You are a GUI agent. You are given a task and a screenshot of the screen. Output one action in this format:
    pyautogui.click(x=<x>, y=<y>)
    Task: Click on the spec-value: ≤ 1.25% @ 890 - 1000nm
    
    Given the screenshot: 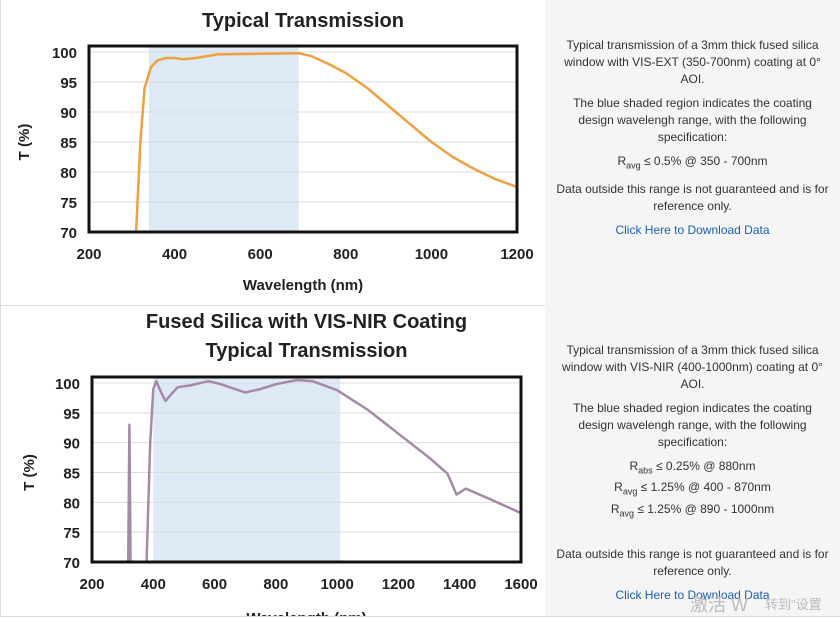 What is the action you would take?
    pyautogui.click(x=704, y=508)
    